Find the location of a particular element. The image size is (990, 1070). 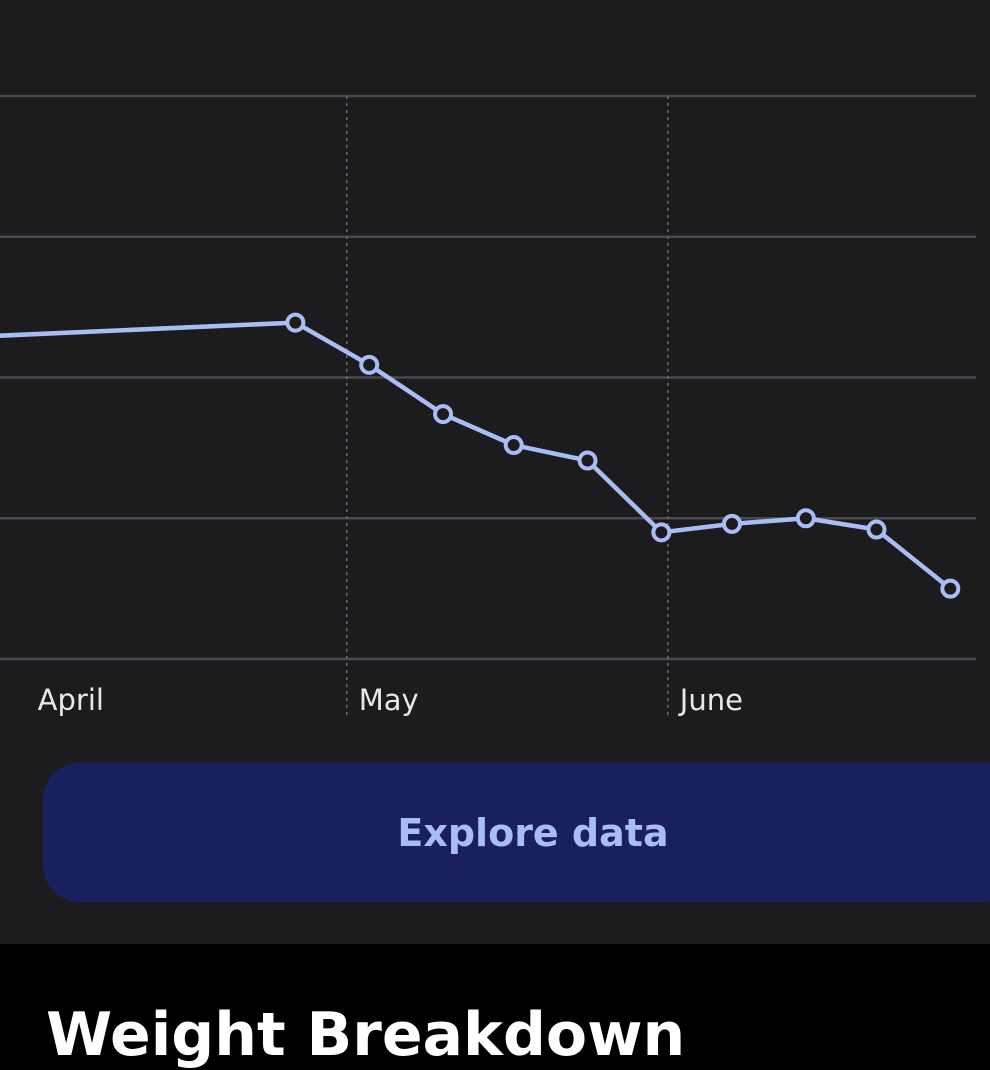

section-title: Weight Breakdown is located at coordinates (366, 1035).